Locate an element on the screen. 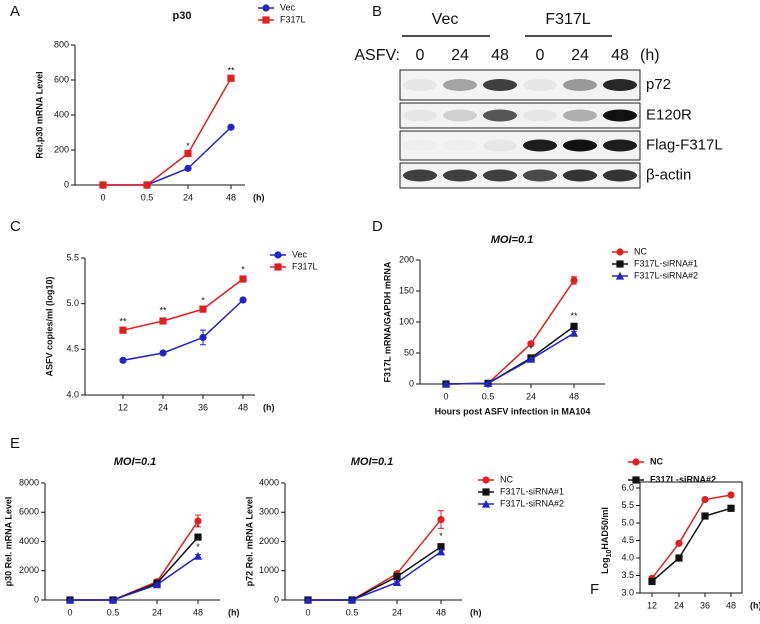 The width and height of the screenshot is (760, 624). significance: ** is located at coordinates (231, 71).